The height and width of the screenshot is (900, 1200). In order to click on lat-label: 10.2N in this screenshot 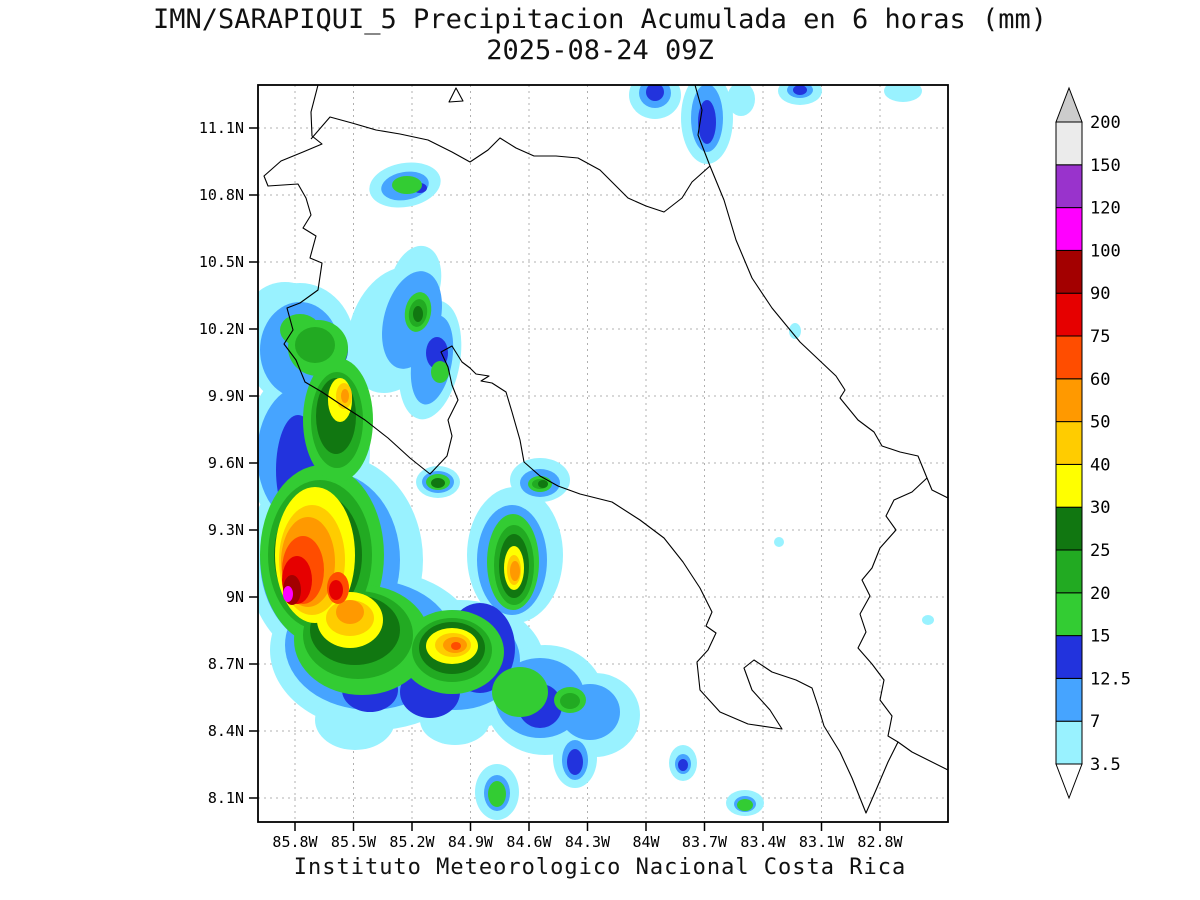, I will do `click(221, 329)`.